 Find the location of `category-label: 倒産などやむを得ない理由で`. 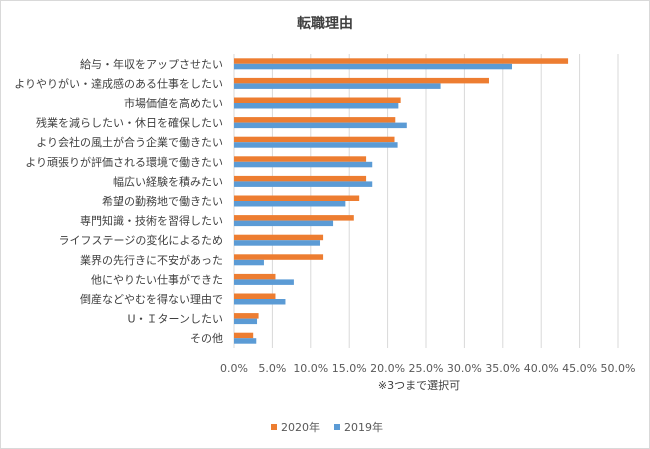

category-label: 倒産などやむを得ない理由で is located at coordinates (151, 299).